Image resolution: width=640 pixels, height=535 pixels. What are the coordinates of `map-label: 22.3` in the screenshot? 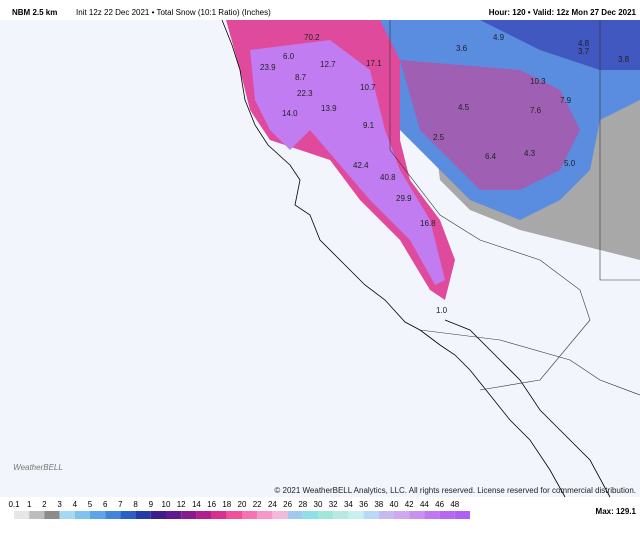 It's located at (305, 93).